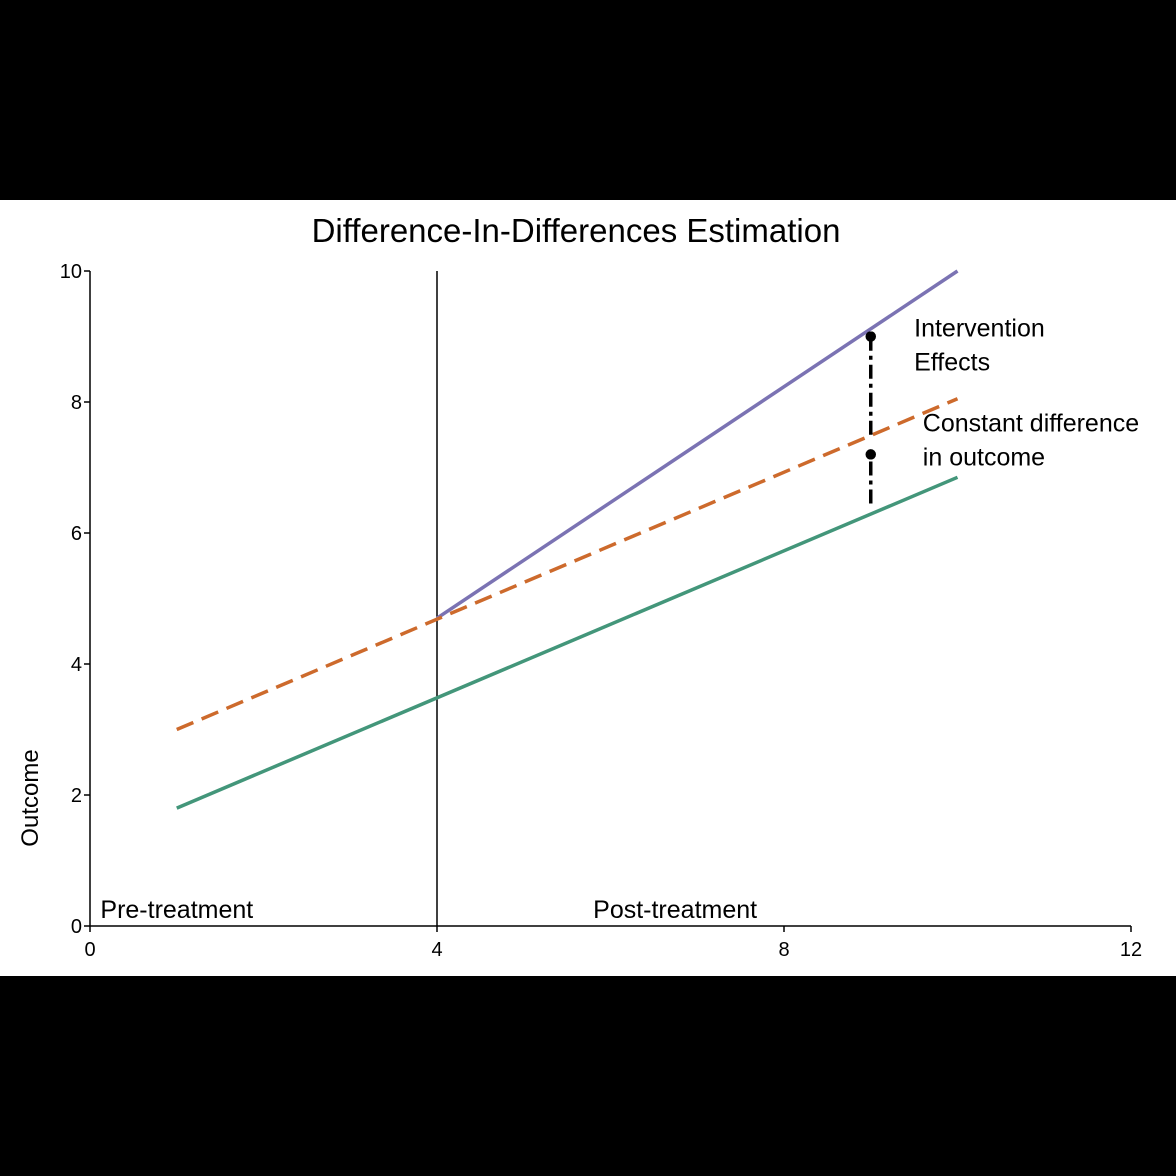 The width and height of the screenshot is (1176, 1176). I want to click on x-tick-label: 8, so click(783, 950).